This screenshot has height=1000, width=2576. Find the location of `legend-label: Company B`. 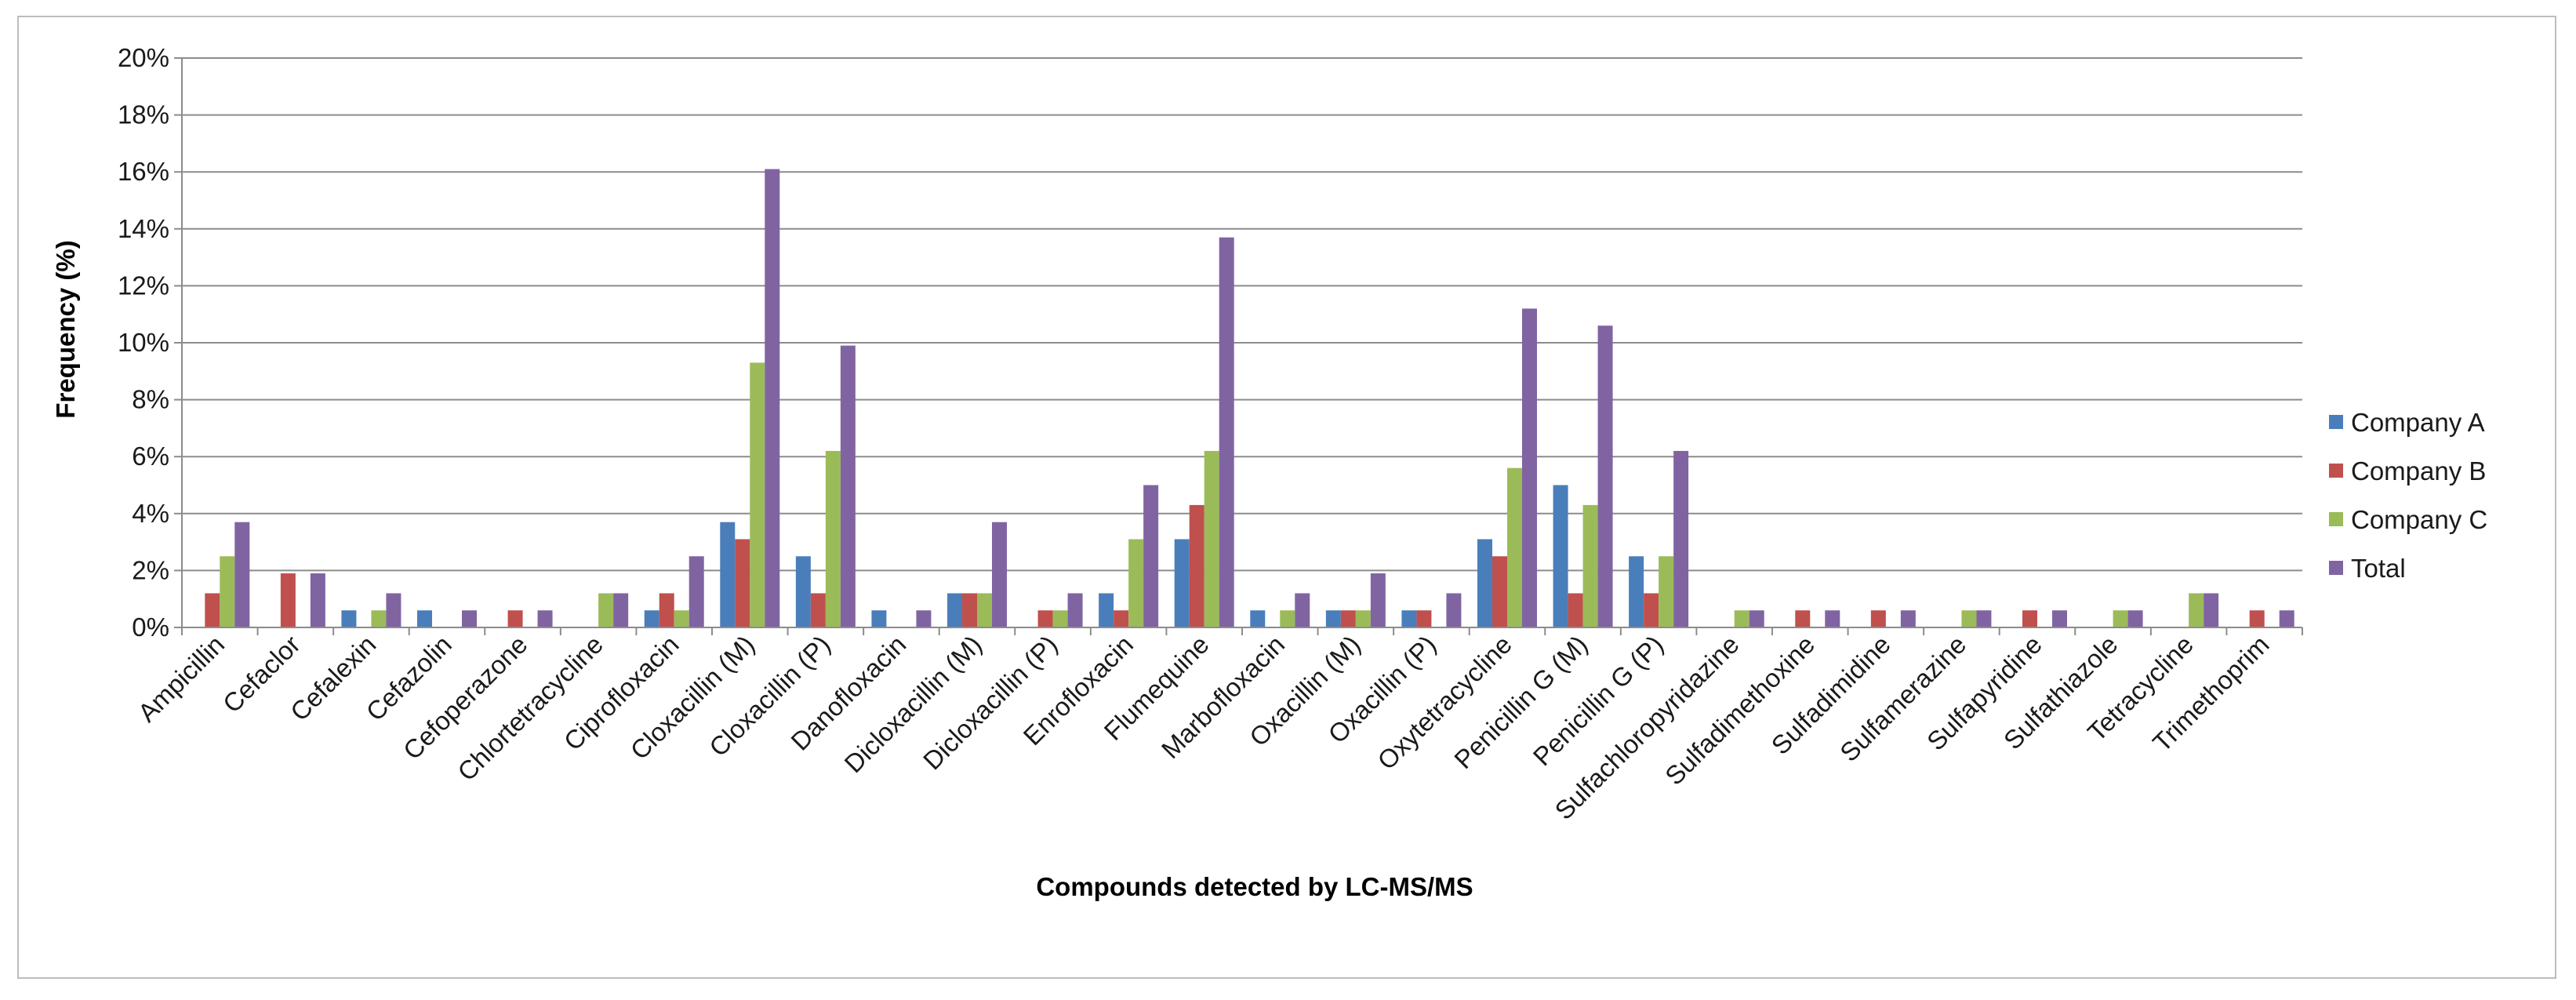

legend-label: Company B is located at coordinates (2418, 470).